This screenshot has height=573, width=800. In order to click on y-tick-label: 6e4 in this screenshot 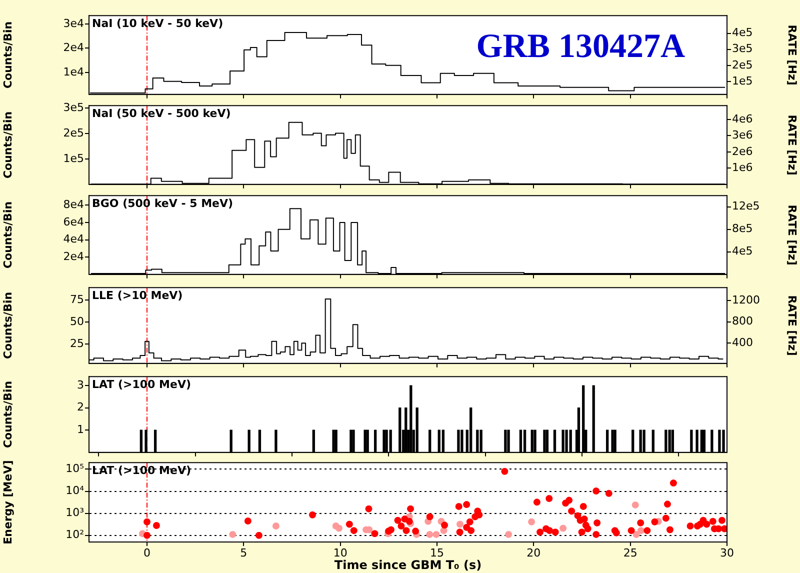, I will do `click(73, 221)`.